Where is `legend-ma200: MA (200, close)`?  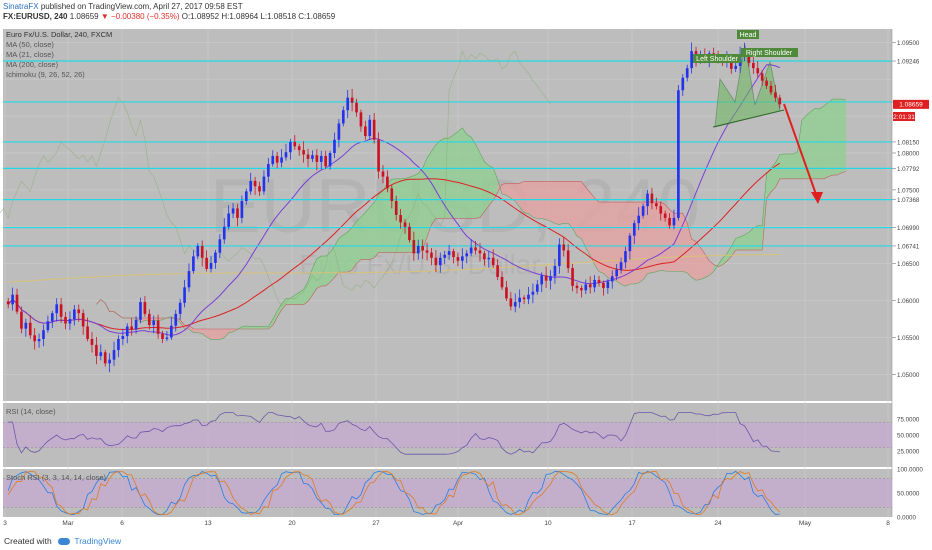 legend-ma200: MA (200, close) is located at coordinates (32, 64).